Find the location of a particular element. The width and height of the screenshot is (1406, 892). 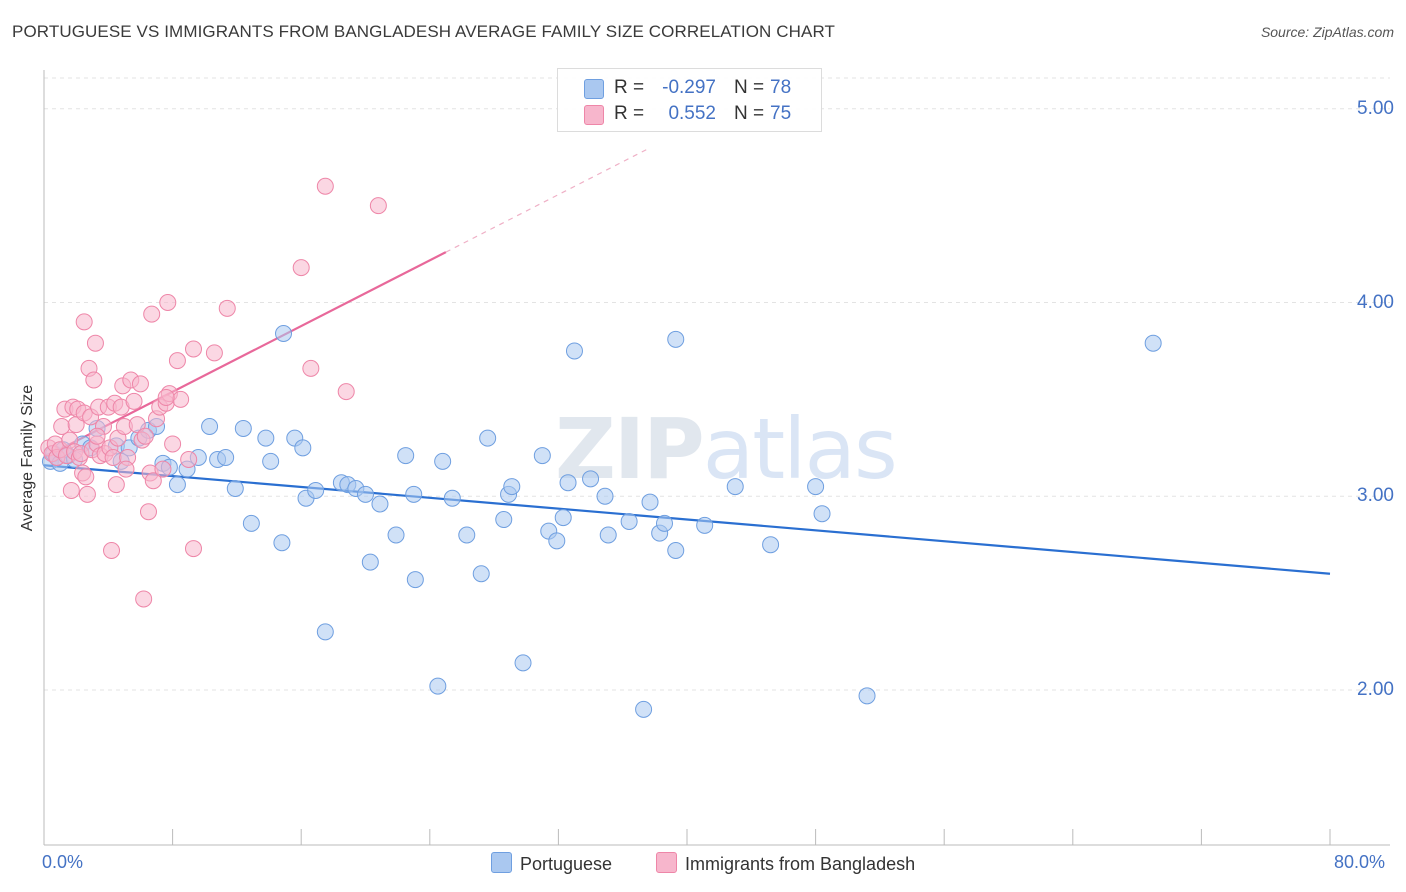

watermark-zip: ZIP is located at coordinates (630, 449).